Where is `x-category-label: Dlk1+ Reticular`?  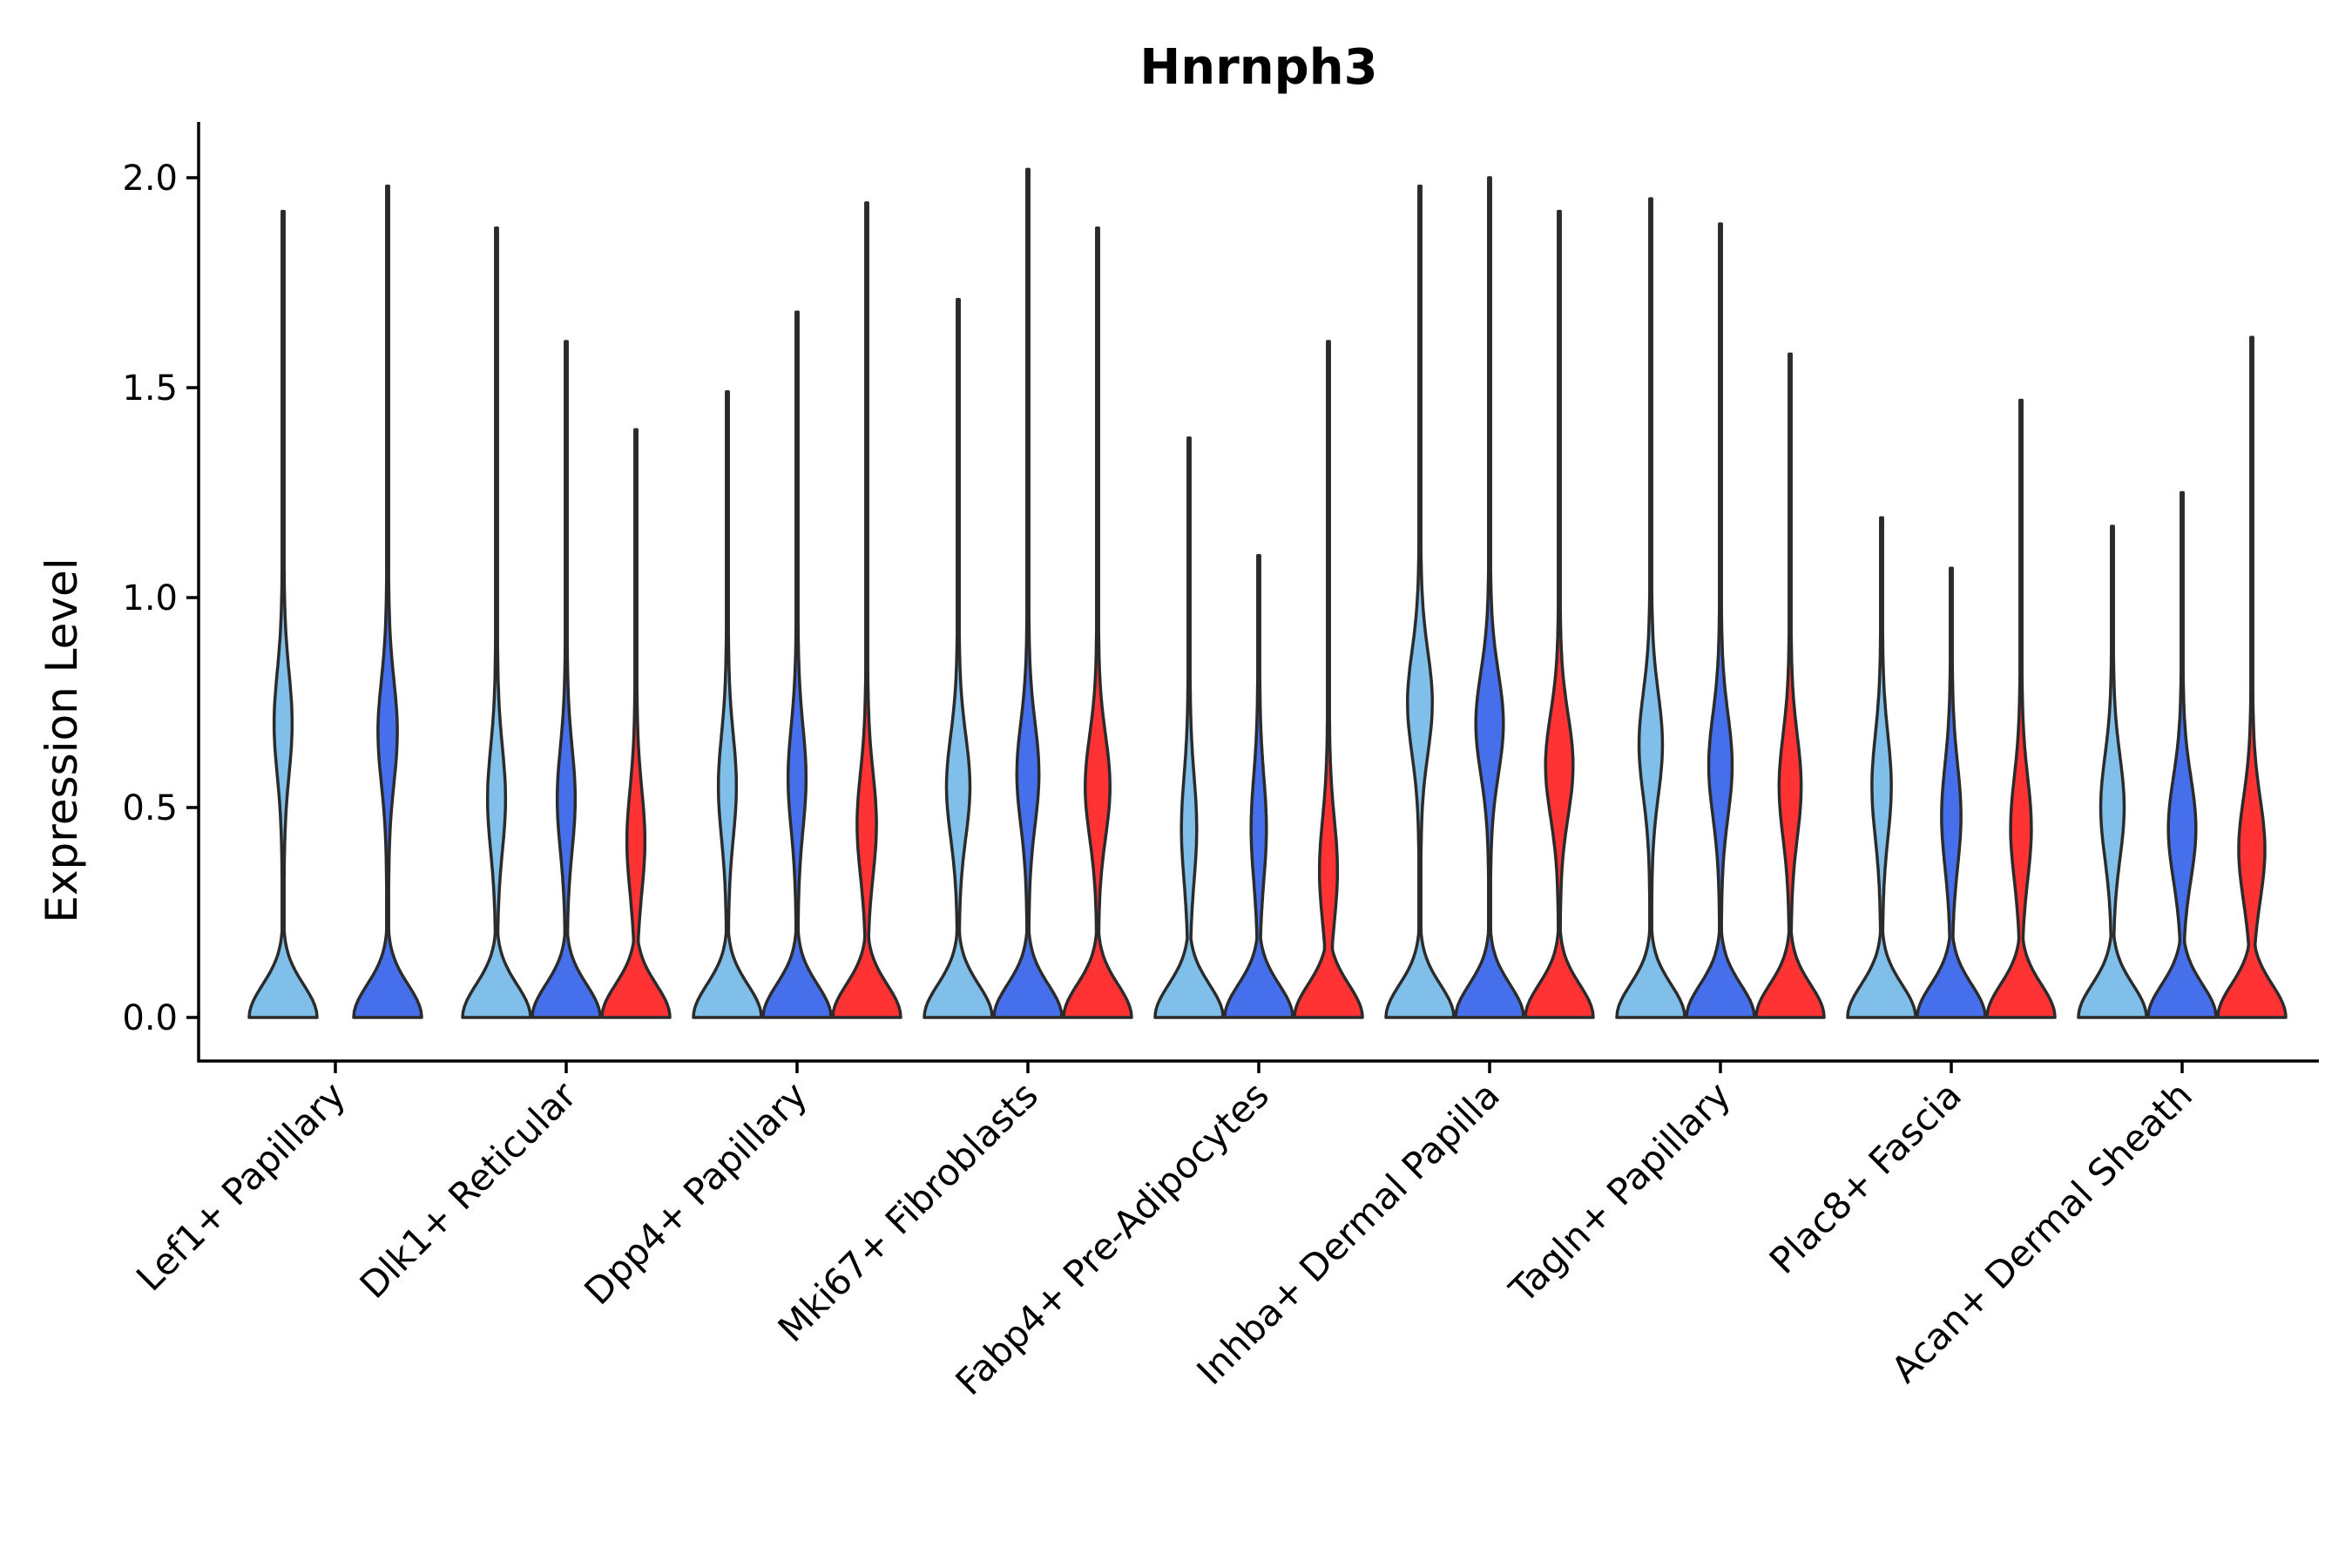
x-category-label: Dlk1+ Reticular is located at coordinates (469, 1190).